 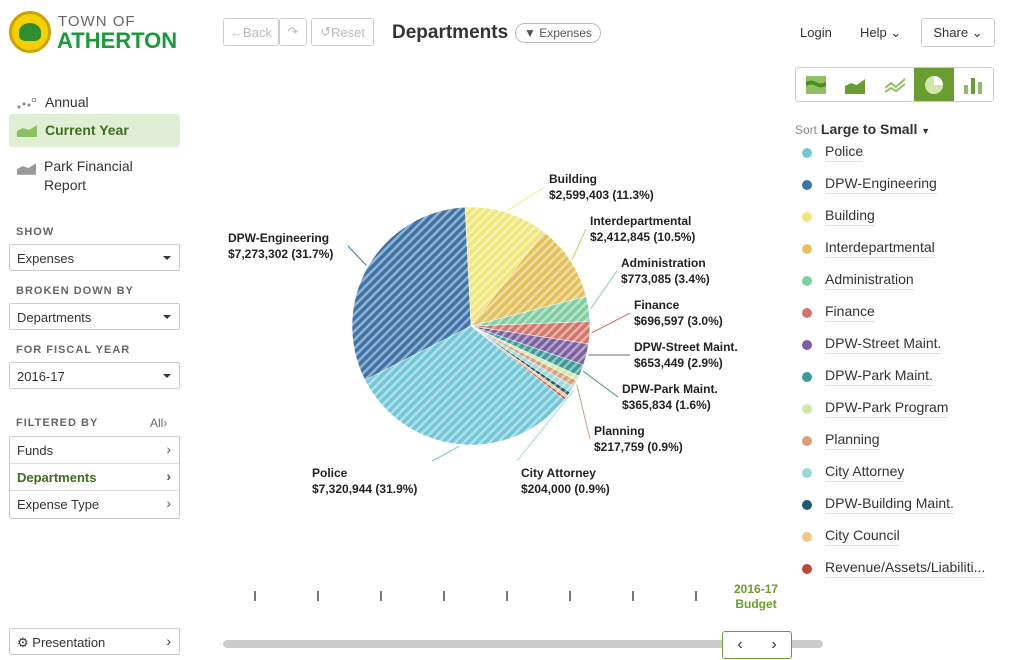 What do you see at coordinates (678, 313) in the screenshot?
I see `slice-label: Finance $696,597 (3.0%)` at bounding box center [678, 313].